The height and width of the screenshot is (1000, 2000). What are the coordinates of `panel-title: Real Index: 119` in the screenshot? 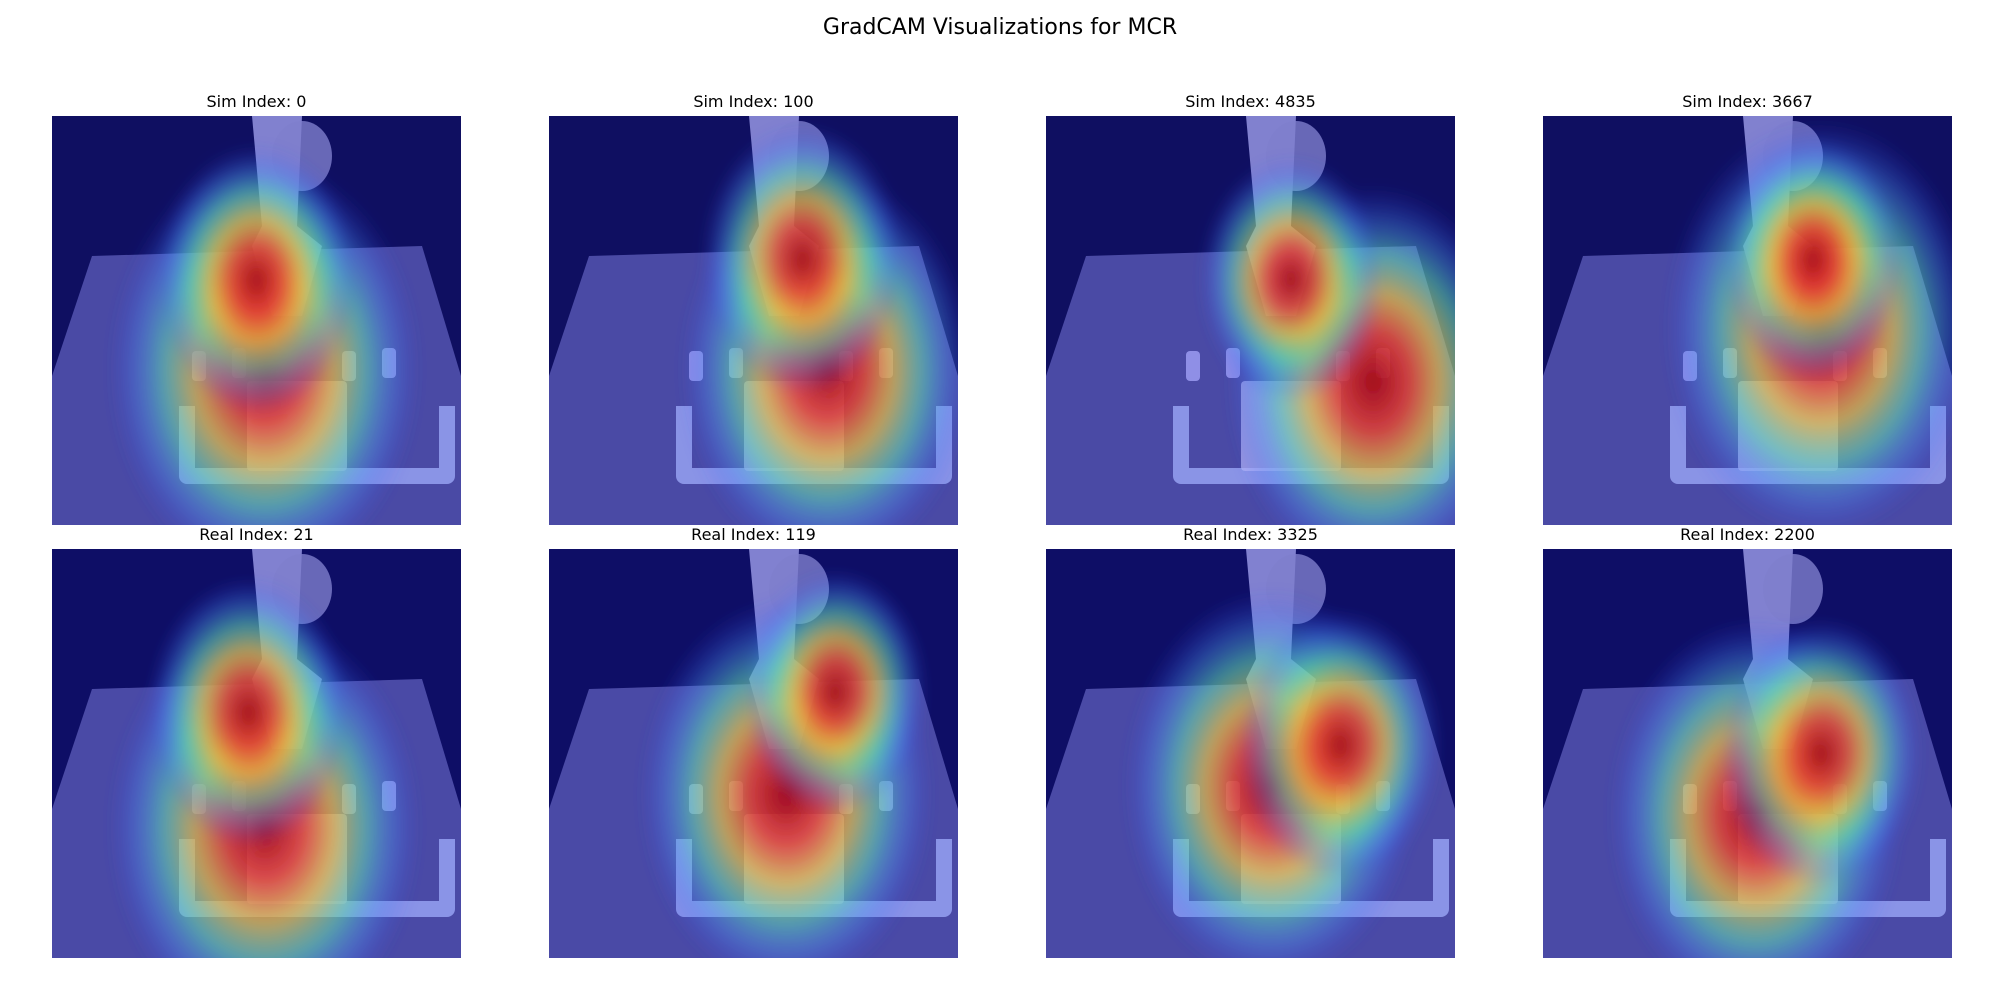 It's located at (753, 534).